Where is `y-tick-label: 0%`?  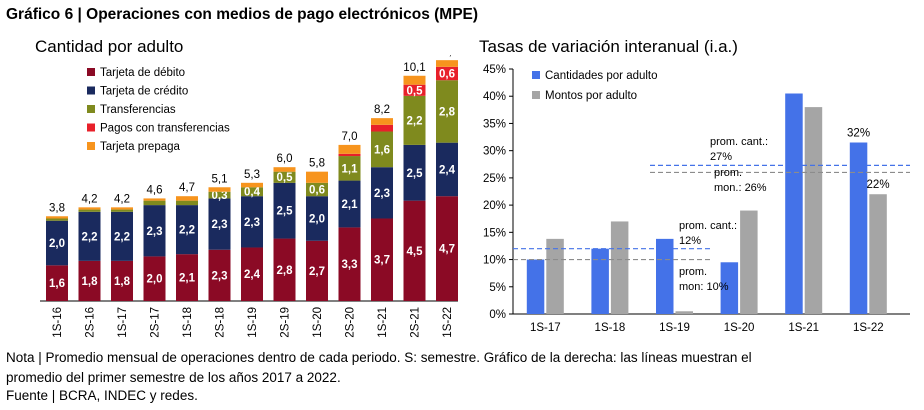
y-tick-label: 0% is located at coordinates (497, 315).